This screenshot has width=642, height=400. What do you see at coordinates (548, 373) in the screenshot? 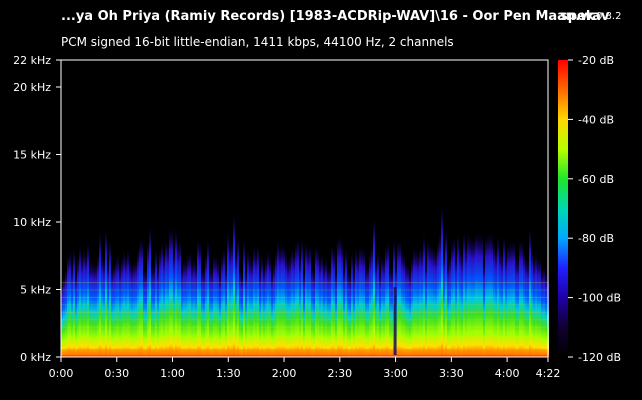
I see `time-tick-label: 4:22` at bounding box center [548, 373].